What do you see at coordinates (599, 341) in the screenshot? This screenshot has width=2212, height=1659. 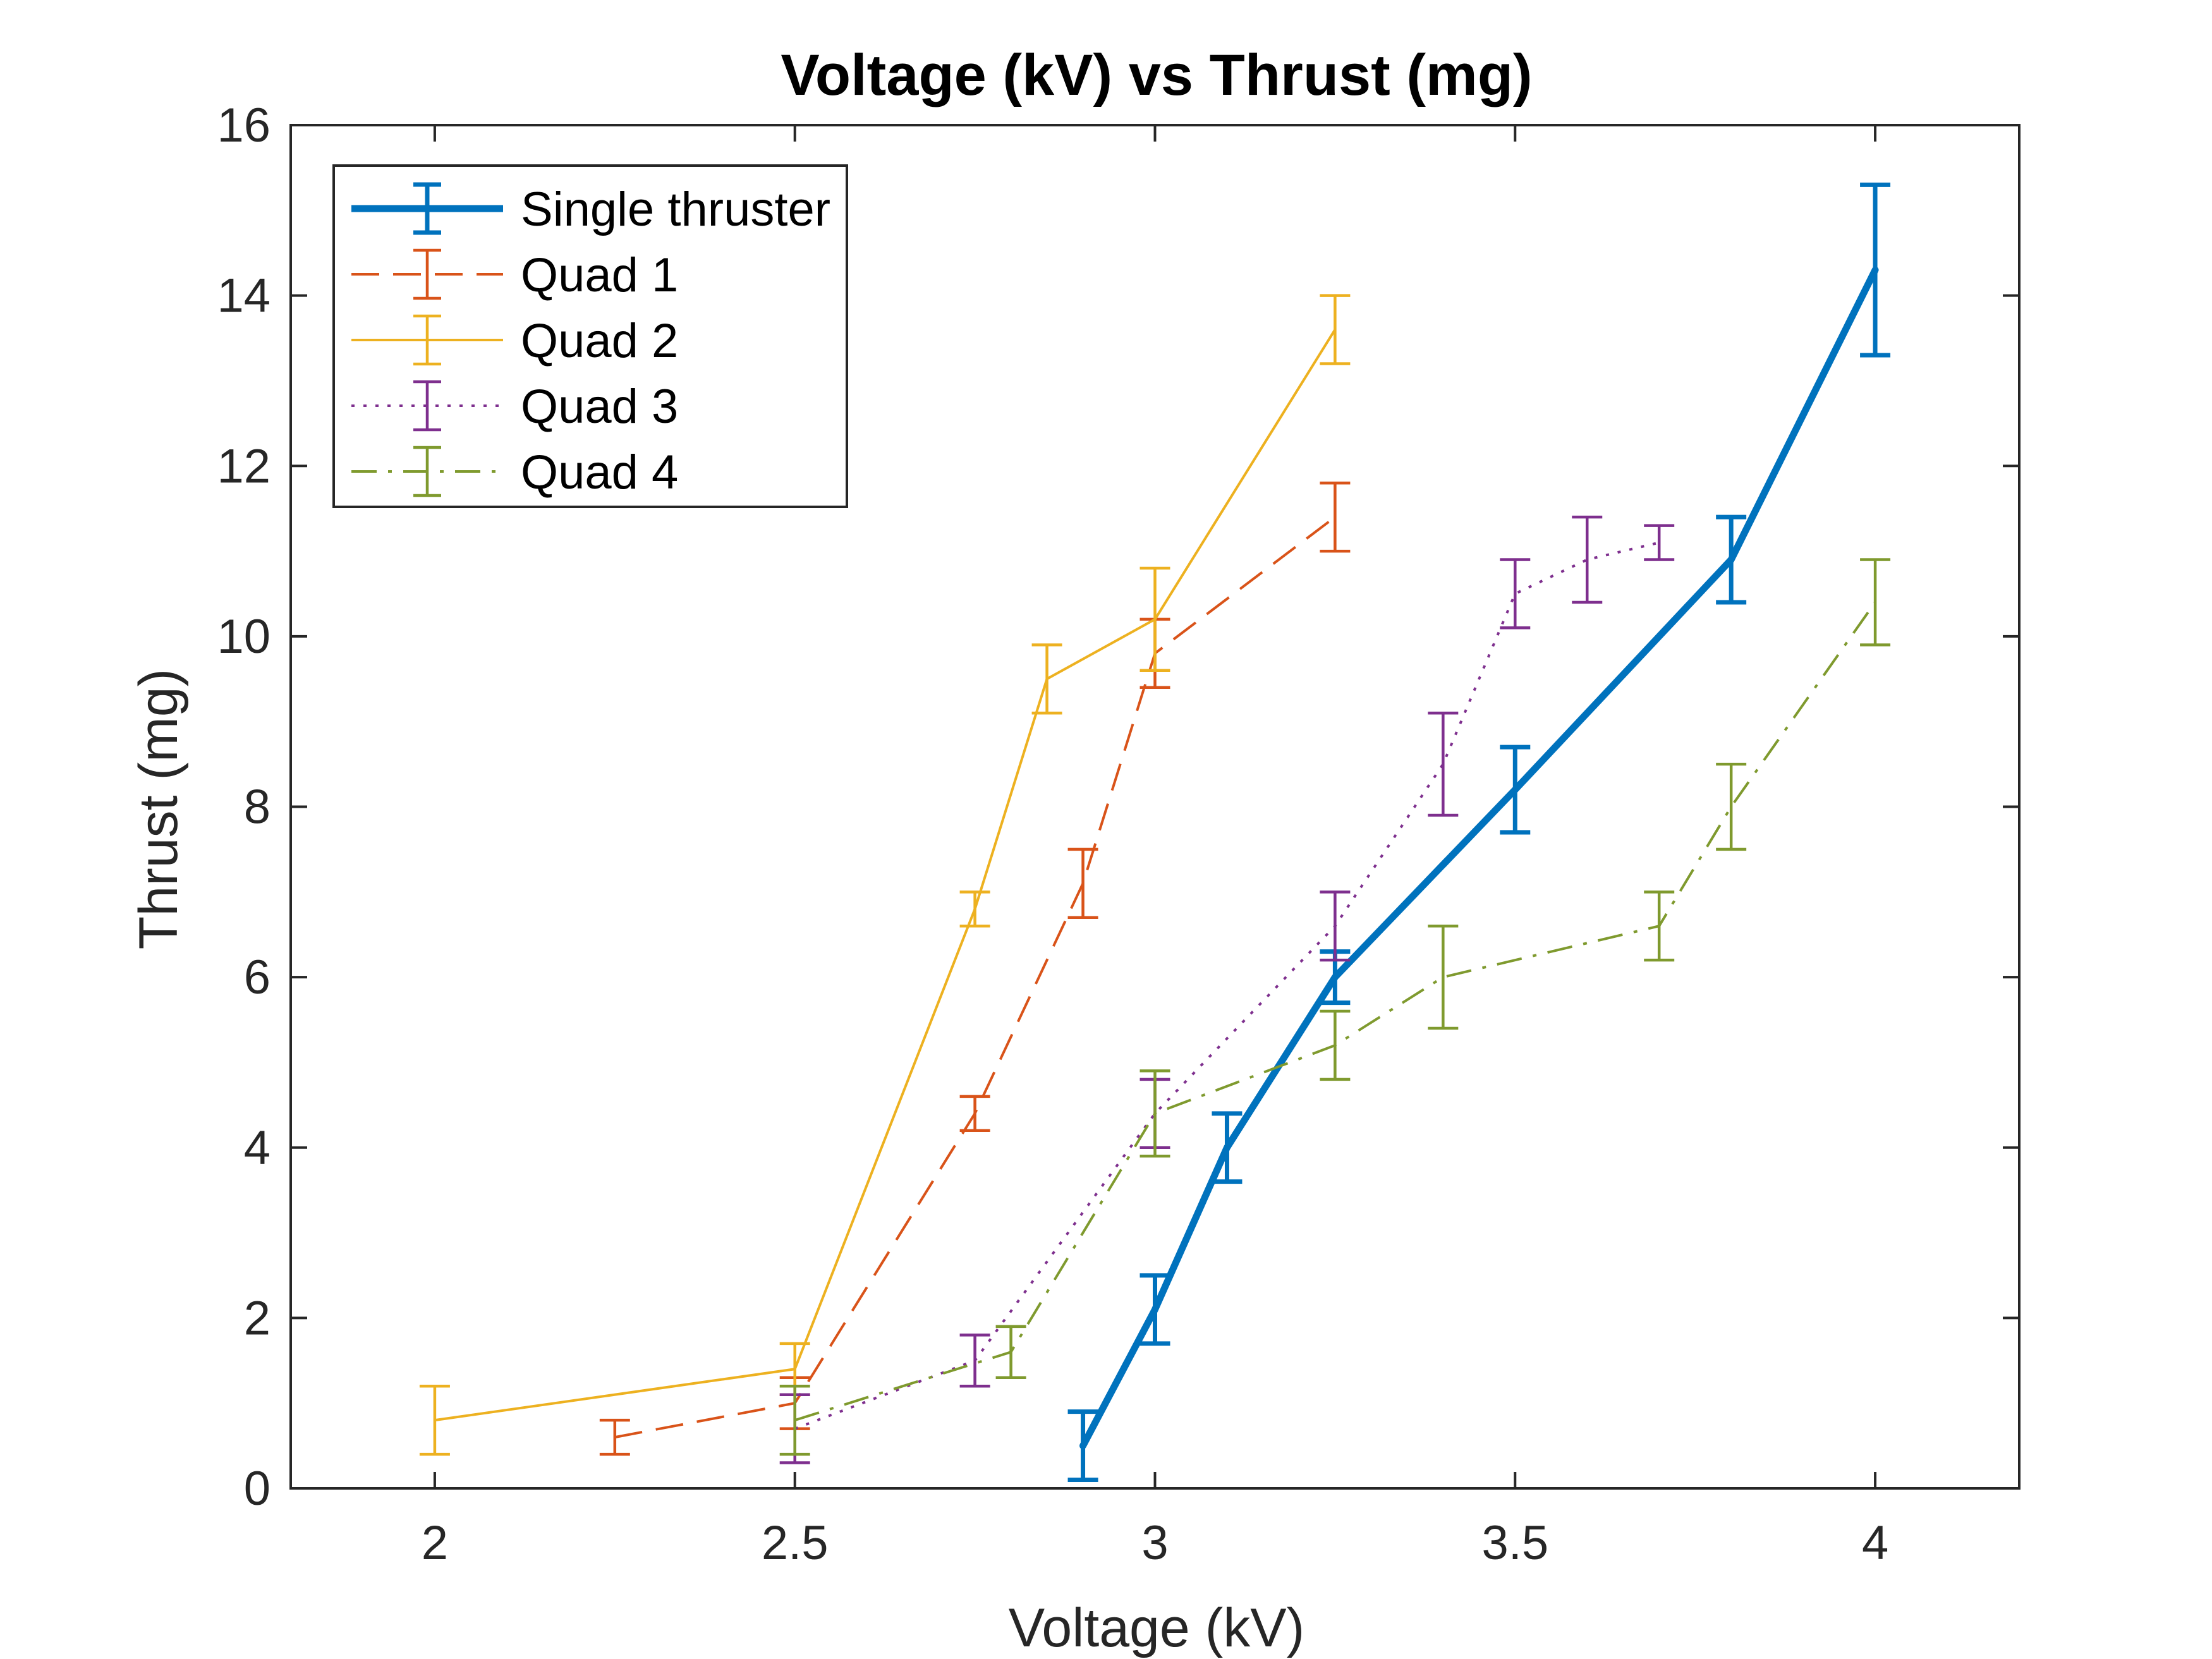 I see `legend-label: Quad 2` at bounding box center [599, 341].